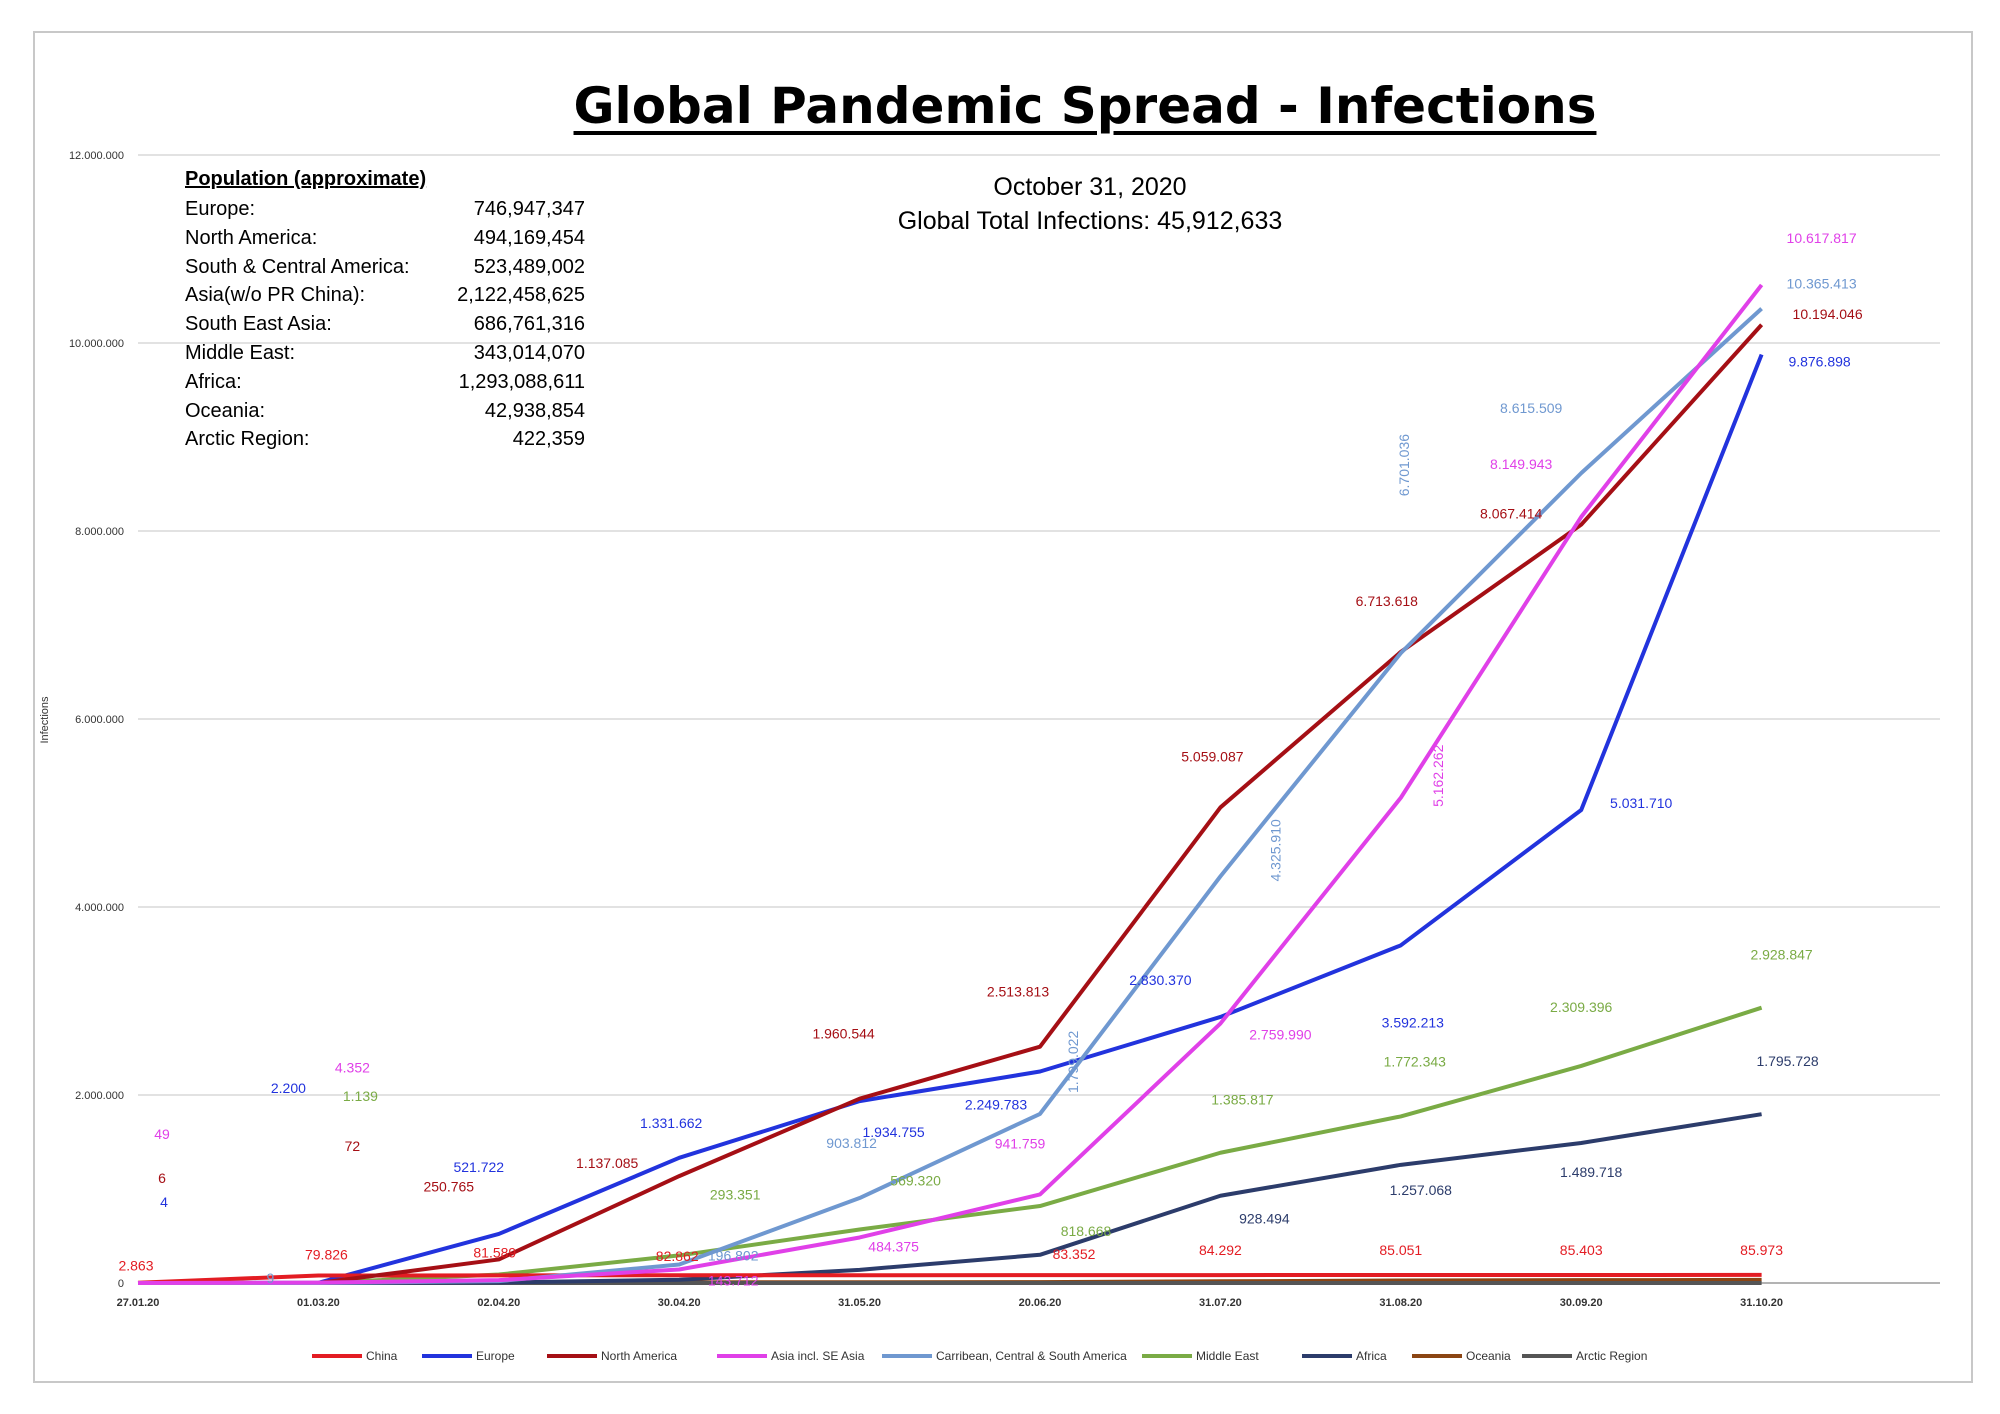  I want to click on legend-label: Oceania, so click(1488, 1356).